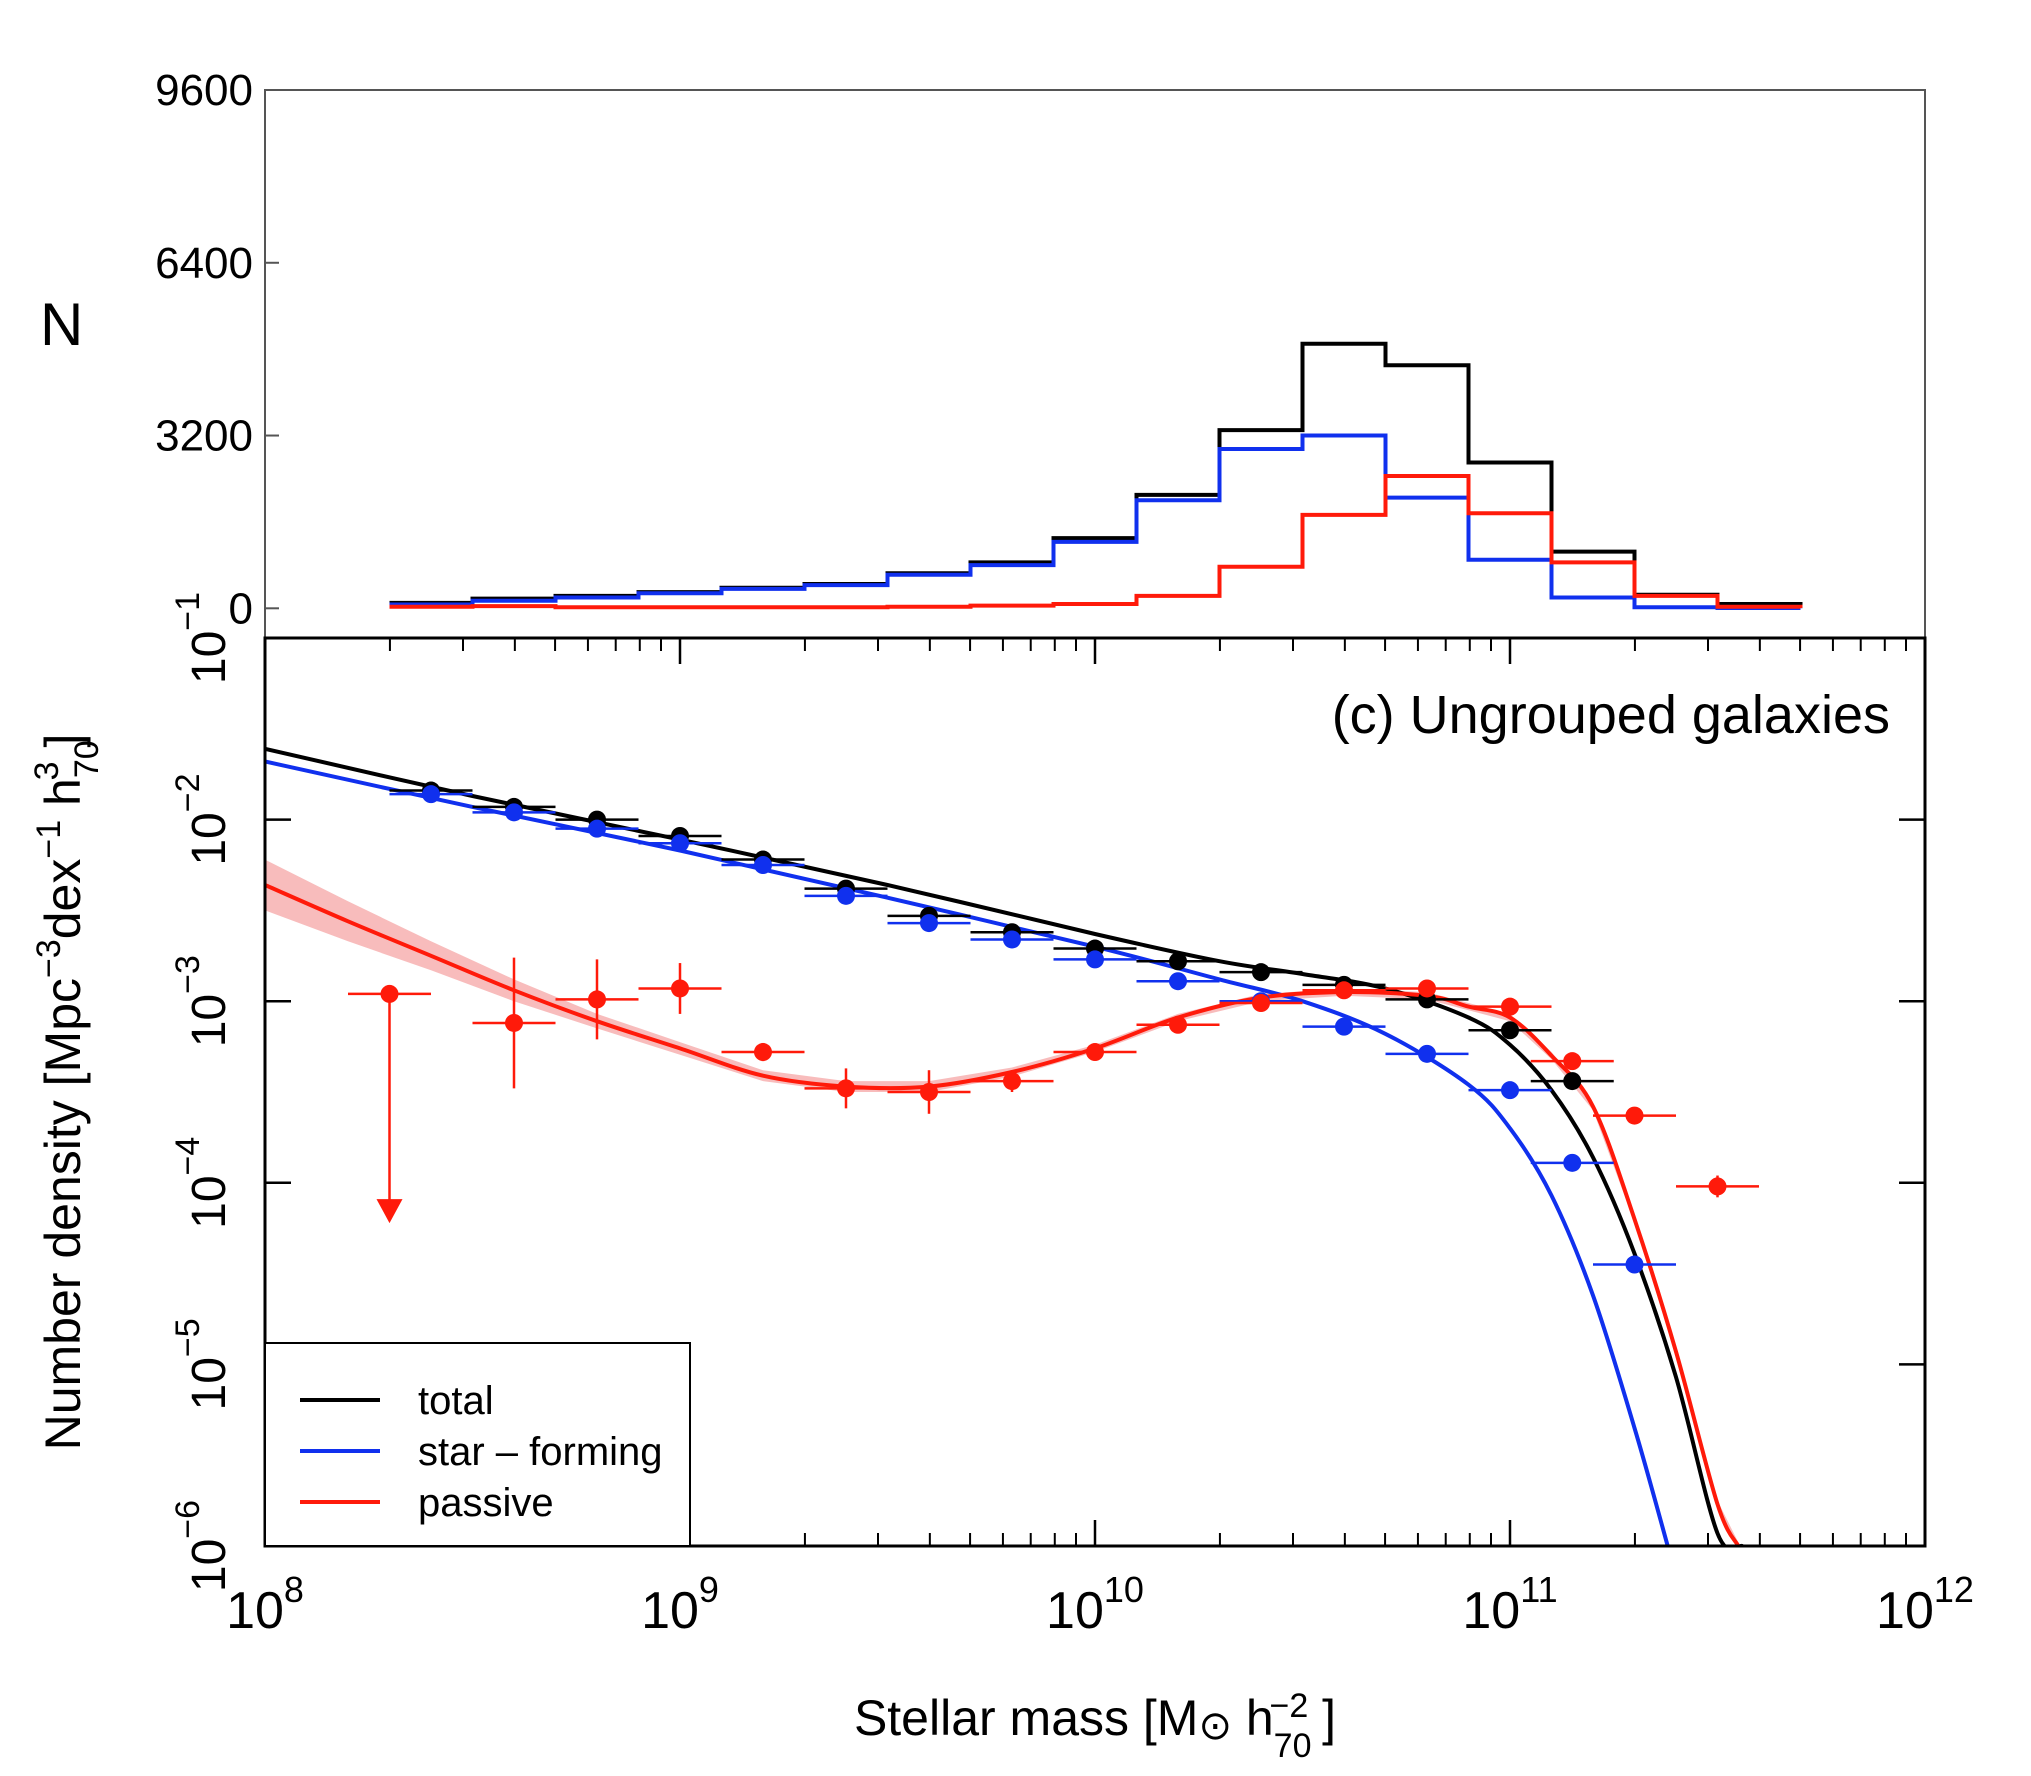 The image size is (2031, 1776). Describe the element at coordinates (202, 1364) in the screenshot. I see `ytick-label: 10−5` at that location.